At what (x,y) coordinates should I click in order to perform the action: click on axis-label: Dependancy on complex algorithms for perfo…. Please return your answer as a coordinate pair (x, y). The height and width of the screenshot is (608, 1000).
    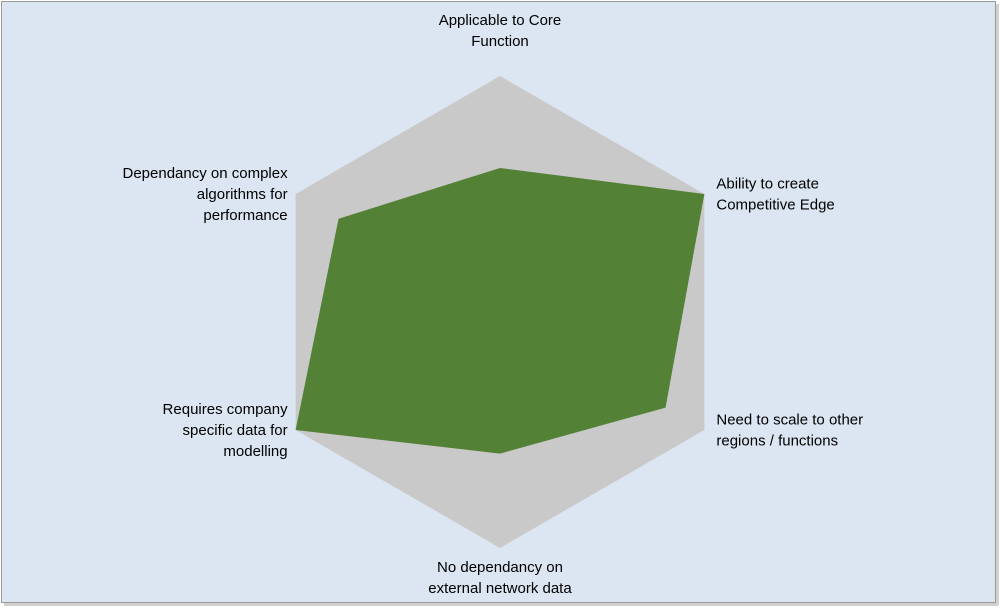
    Looking at the image, I should click on (206, 194).